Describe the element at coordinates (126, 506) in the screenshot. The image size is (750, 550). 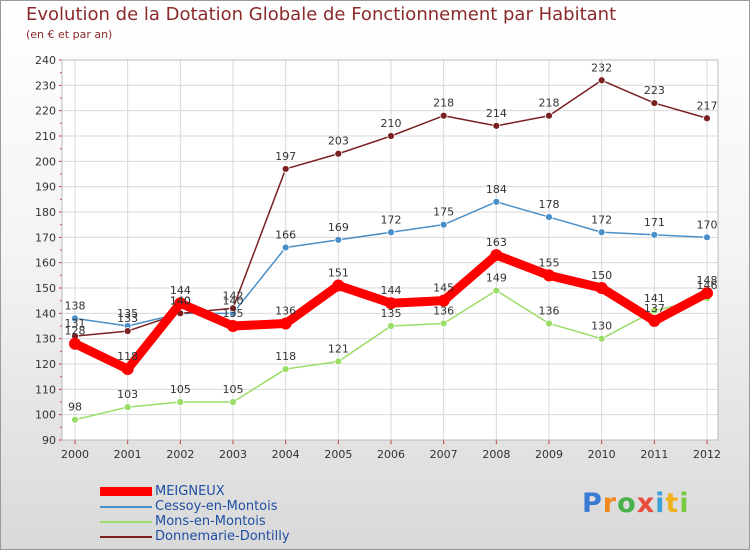
I see `legend-swatch-cessoy` at that location.